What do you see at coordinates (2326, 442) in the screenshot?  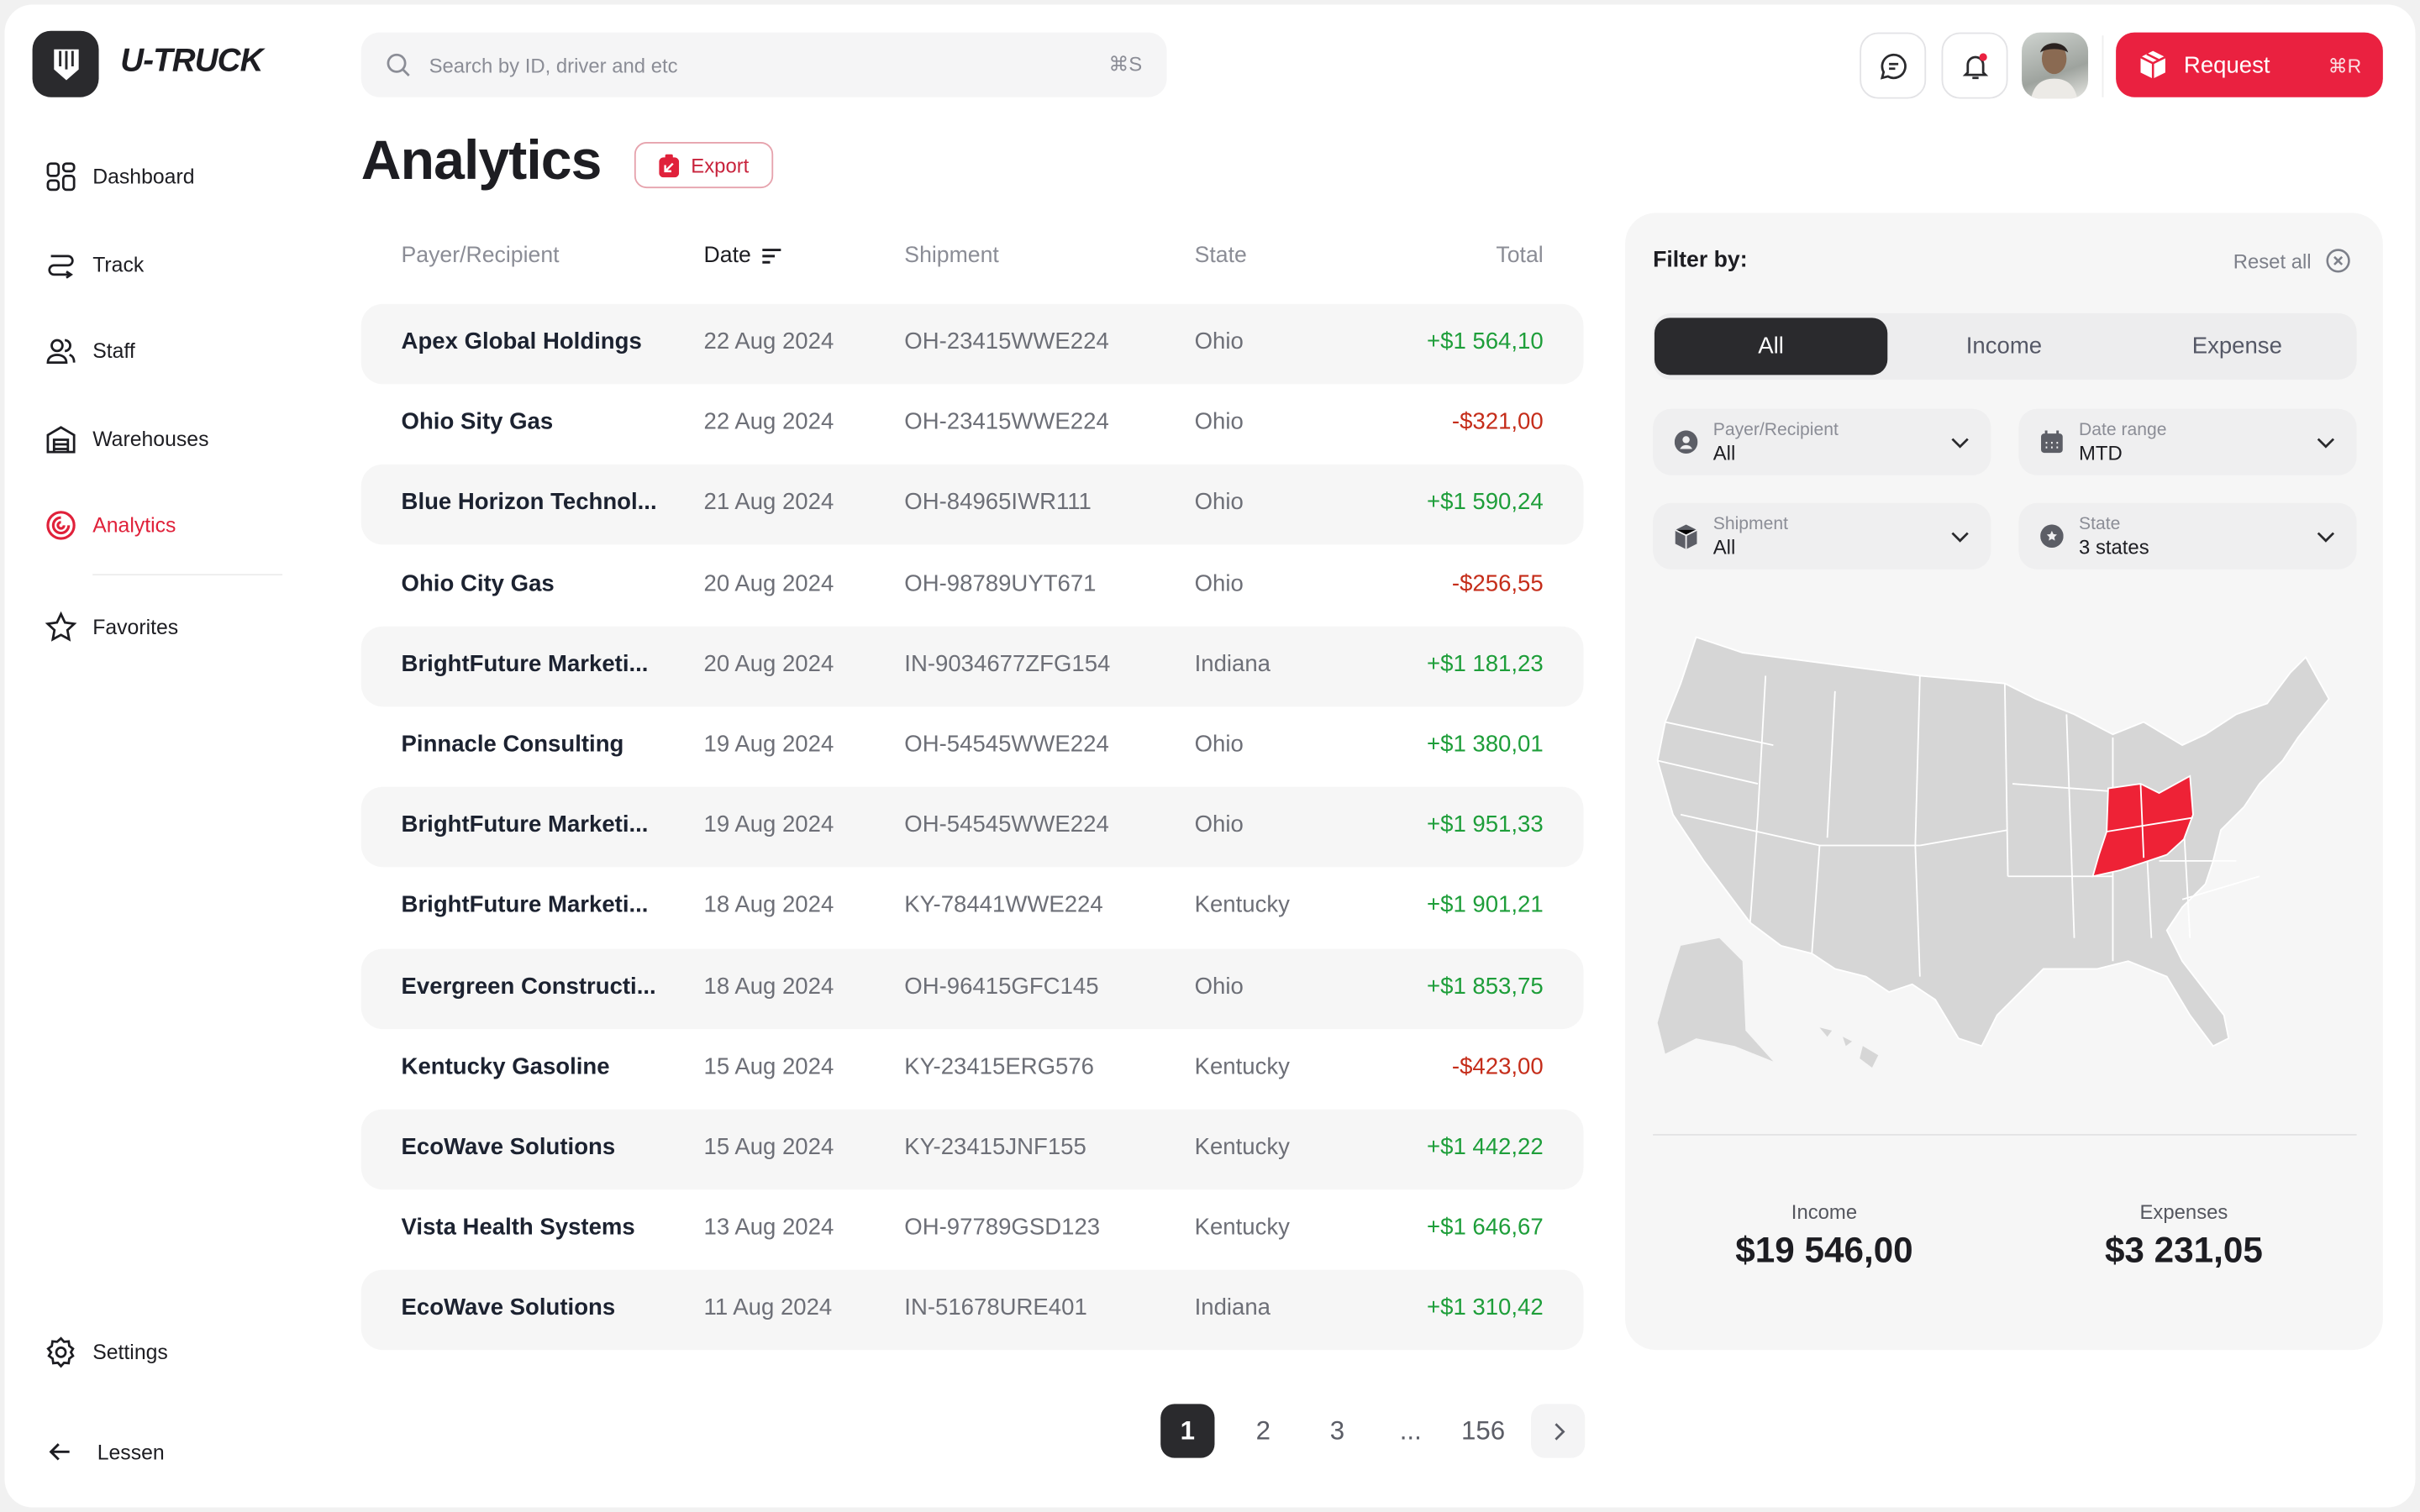 I see `chevron-down-icon` at bounding box center [2326, 442].